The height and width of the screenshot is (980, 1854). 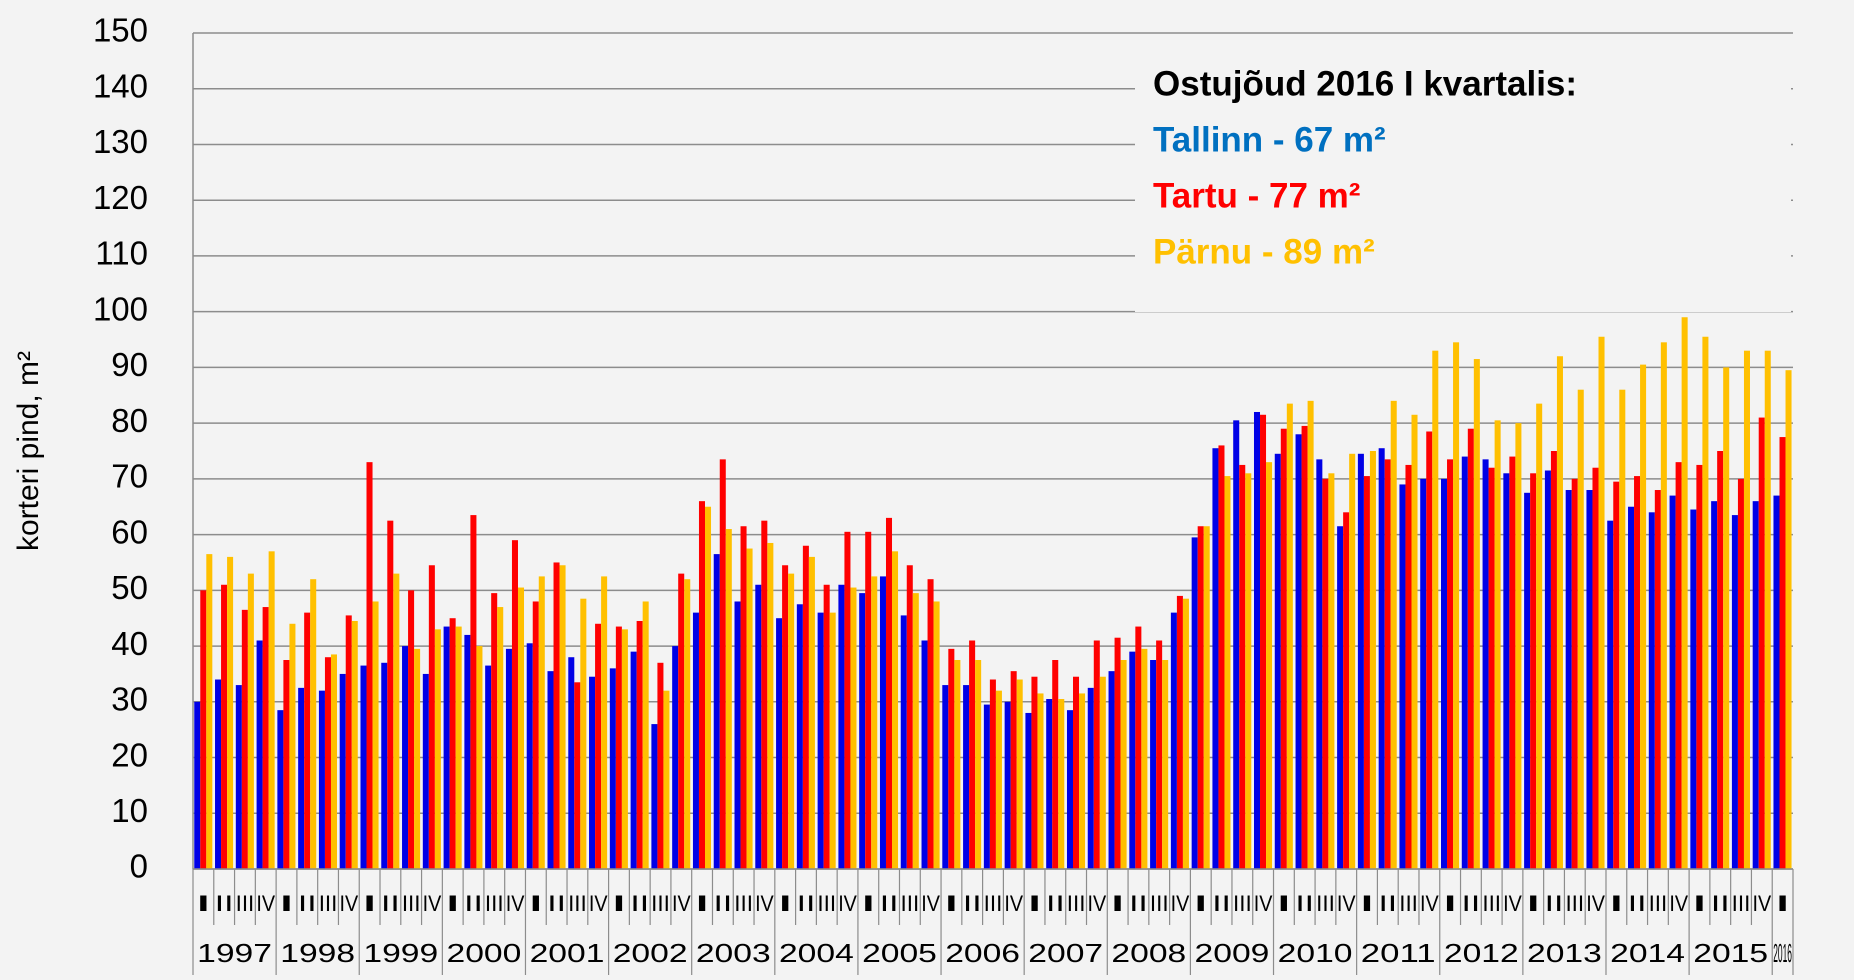 What do you see at coordinates (400, 953) in the screenshot?
I see `year-label: 1999` at bounding box center [400, 953].